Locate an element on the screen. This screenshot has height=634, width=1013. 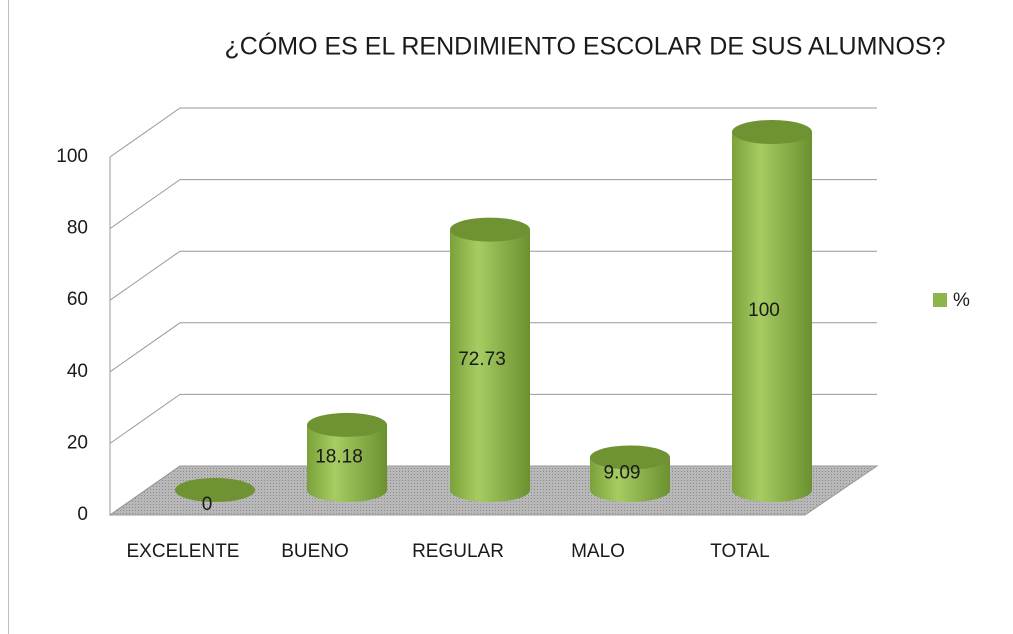
data-label: 0 is located at coordinates (207, 504).